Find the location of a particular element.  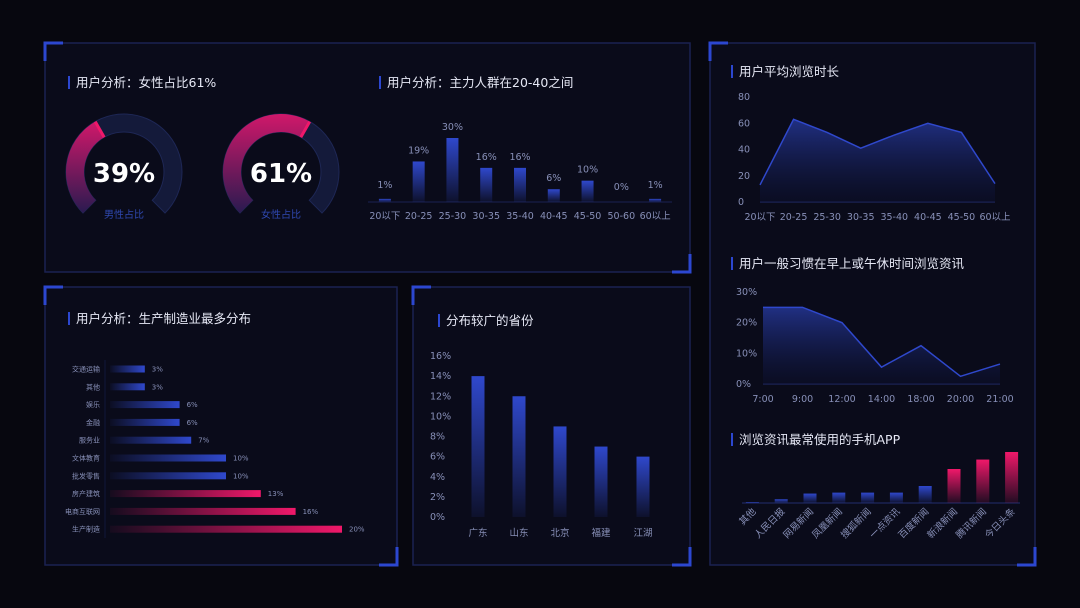

y-tick-label: 房产建筑 is located at coordinates (86, 493).